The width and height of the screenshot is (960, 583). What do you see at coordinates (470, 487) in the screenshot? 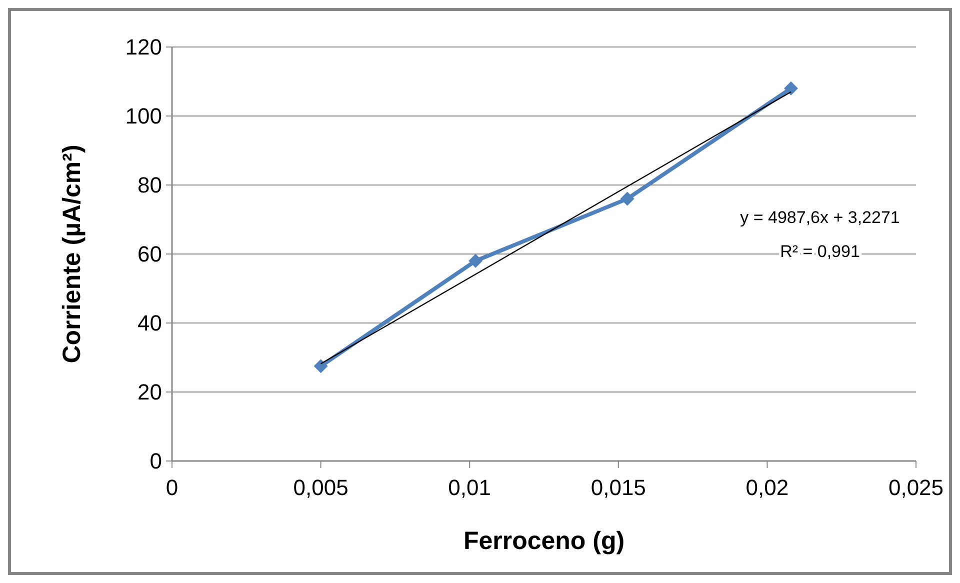
I see `x-tick-label: 0,01` at bounding box center [470, 487].